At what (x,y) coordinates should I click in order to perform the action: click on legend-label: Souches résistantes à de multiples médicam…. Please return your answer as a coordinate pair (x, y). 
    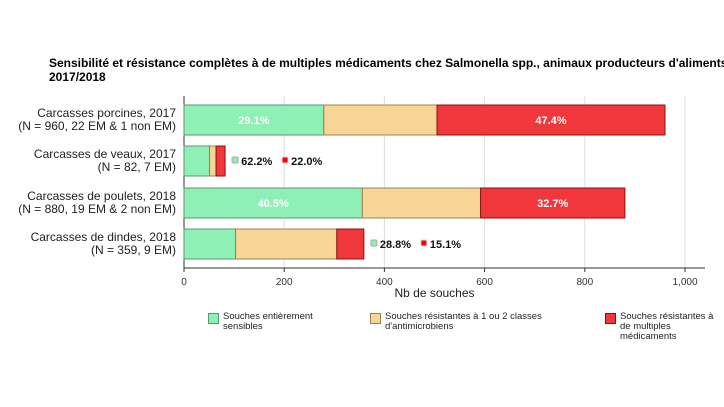
    Looking at the image, I should click on (667, 326).